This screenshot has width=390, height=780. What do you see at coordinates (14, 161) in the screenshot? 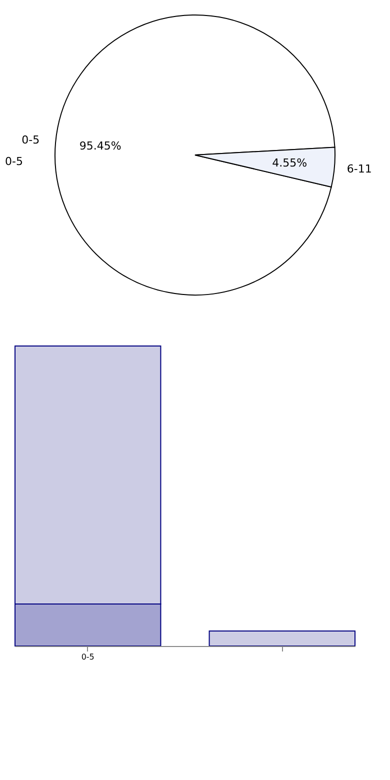
I see `text: 0-5` at bounding box center [14, 161].